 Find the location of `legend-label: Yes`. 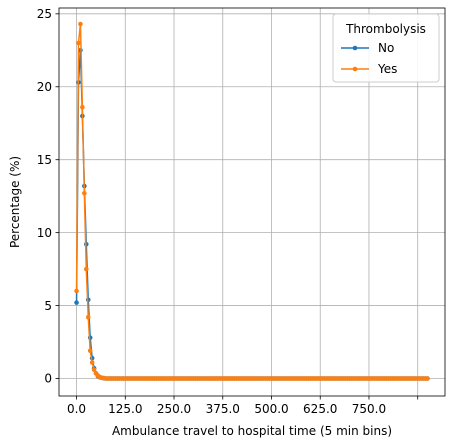

legend-label: Yes is located at coordinates (387, 69).